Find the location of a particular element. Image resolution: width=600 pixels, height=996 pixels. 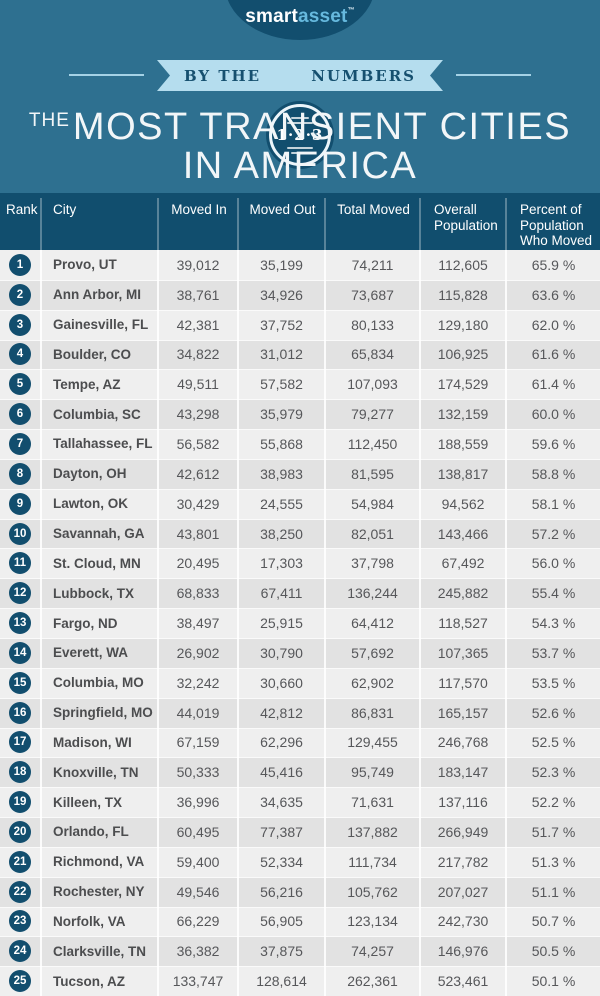

rank-cell: 1 is located at coordinates (21, 265).